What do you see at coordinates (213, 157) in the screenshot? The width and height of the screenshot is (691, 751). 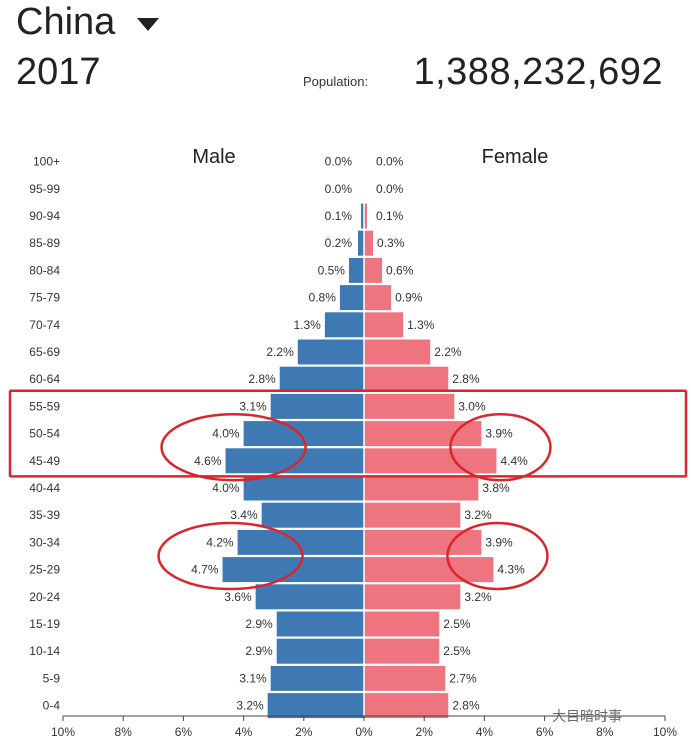 I see `male-legend-label: Male` at bounding box center [213, 157].